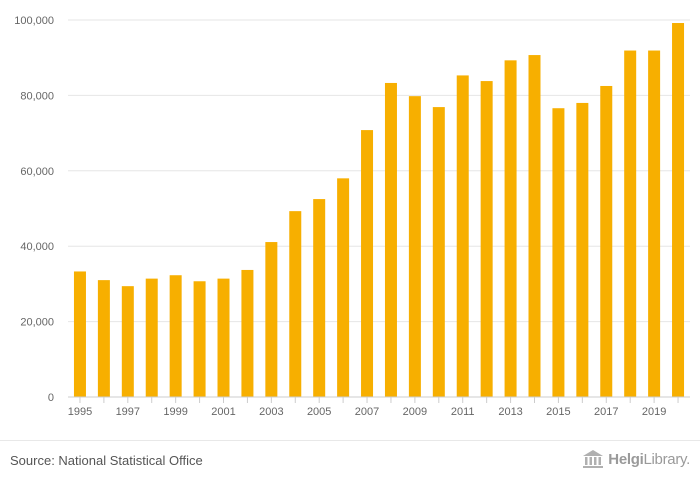  Describe the element at coordinates (654, 224) in the screenshot. I see `bar-2019` at that location.